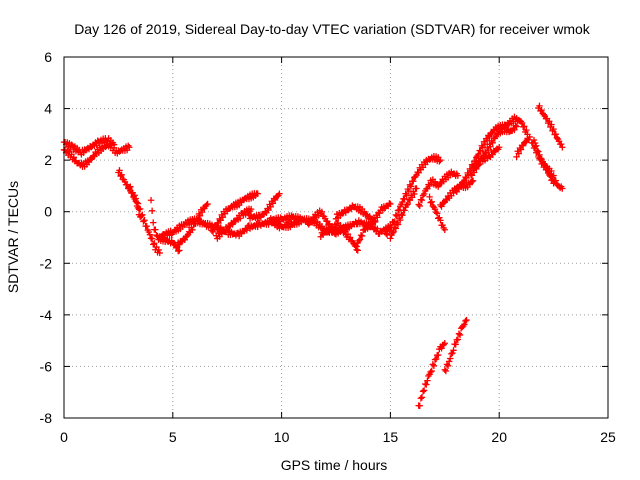 Image resolution: width=640 pixels, height=480 pixels. Describe the element at coordinates (46, 418) in the screenshot. I see `y-tick-label: -8` at that location.